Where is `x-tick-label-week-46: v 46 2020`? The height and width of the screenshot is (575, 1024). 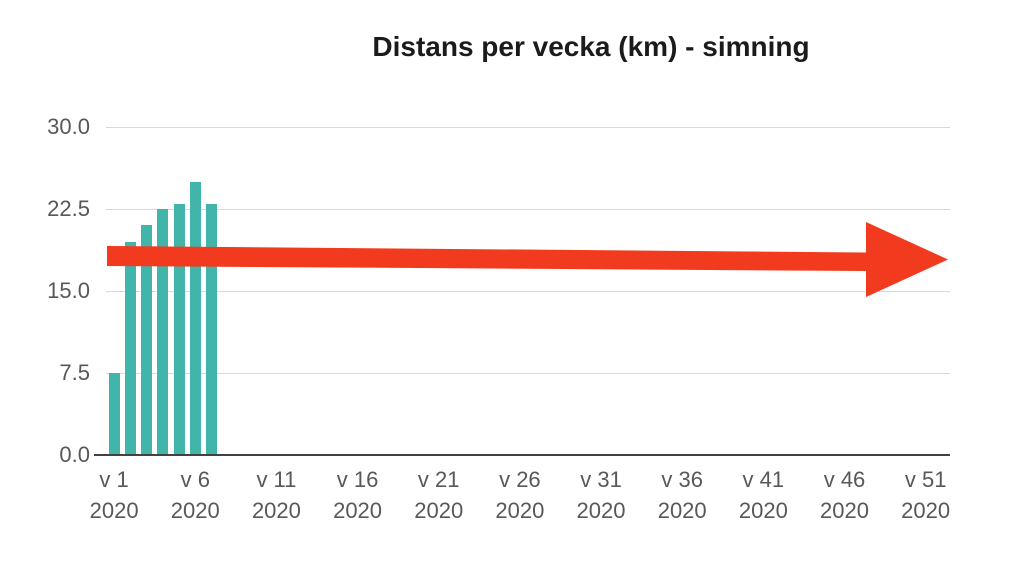 x-tick-label-week-46: v 46 2020 is located at coordinates (845, 495).